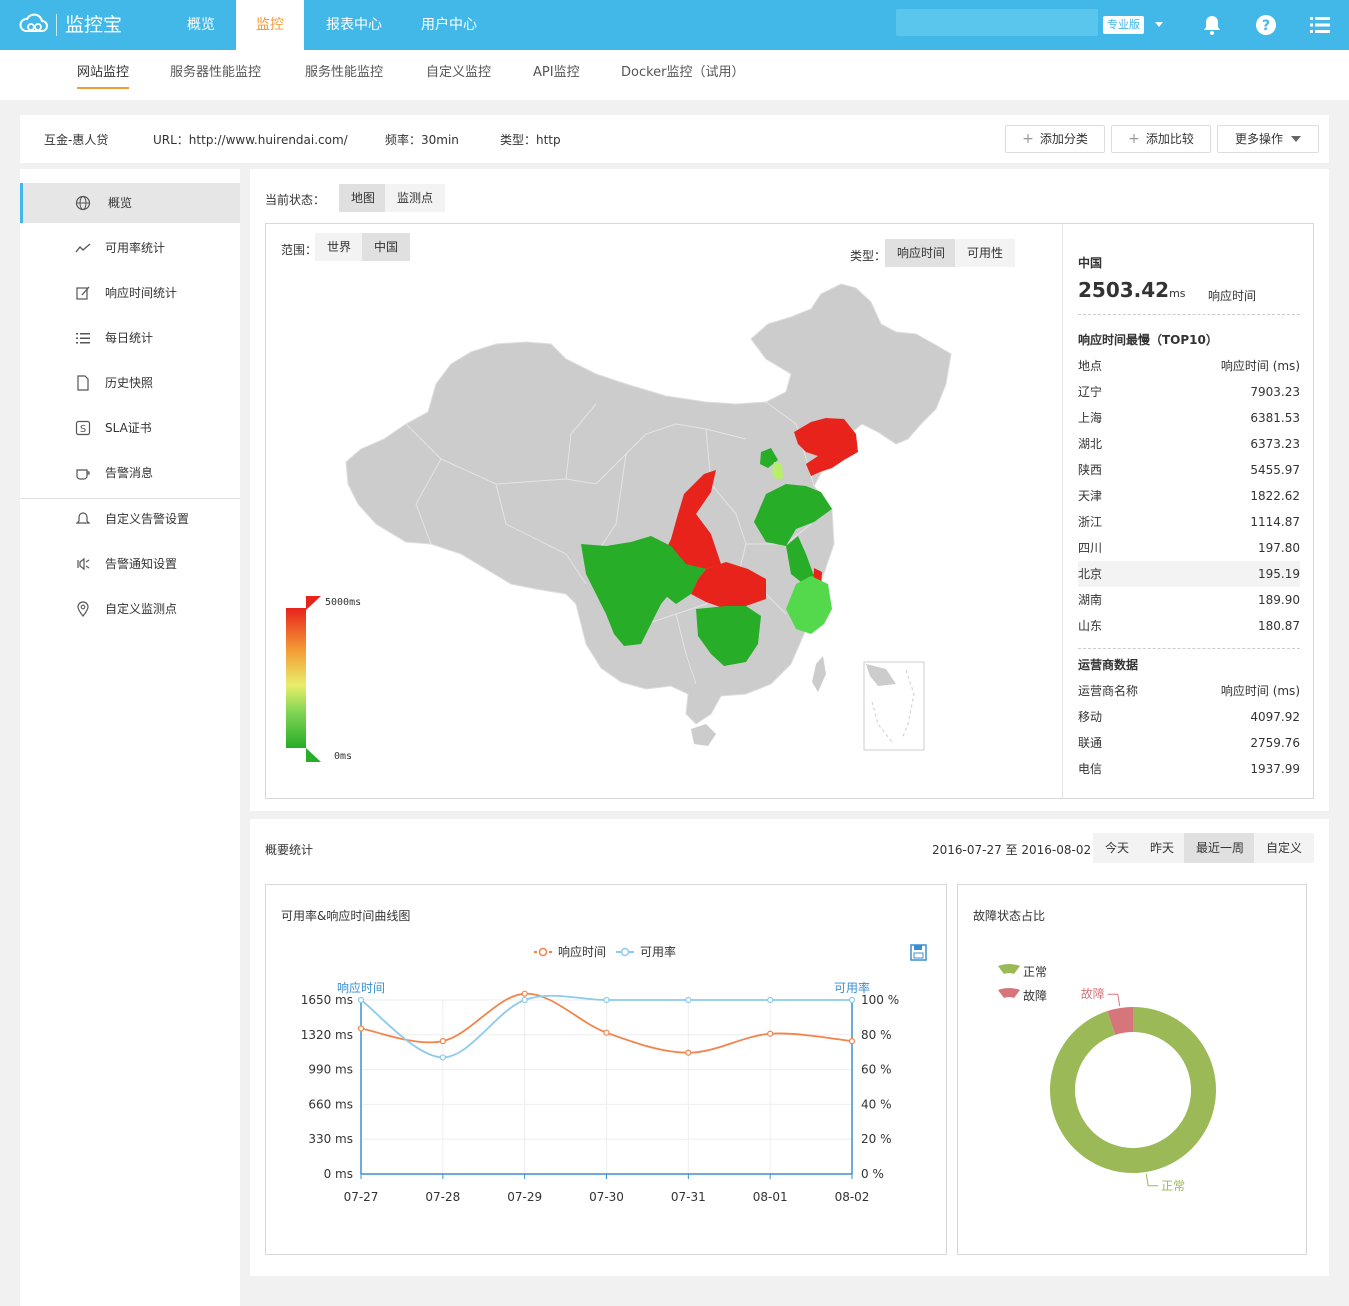  I want to click on tab-api-monitor: API监控, so click(556, 72).